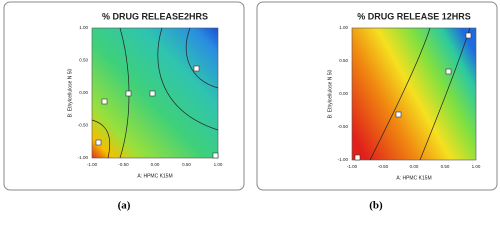 Image resolution: width=500 pixels, height=240 pixels. What do you see at coordinates (124, 206) in the screenshot?
I see `caption: (a)` at bounding box center [124, 206].